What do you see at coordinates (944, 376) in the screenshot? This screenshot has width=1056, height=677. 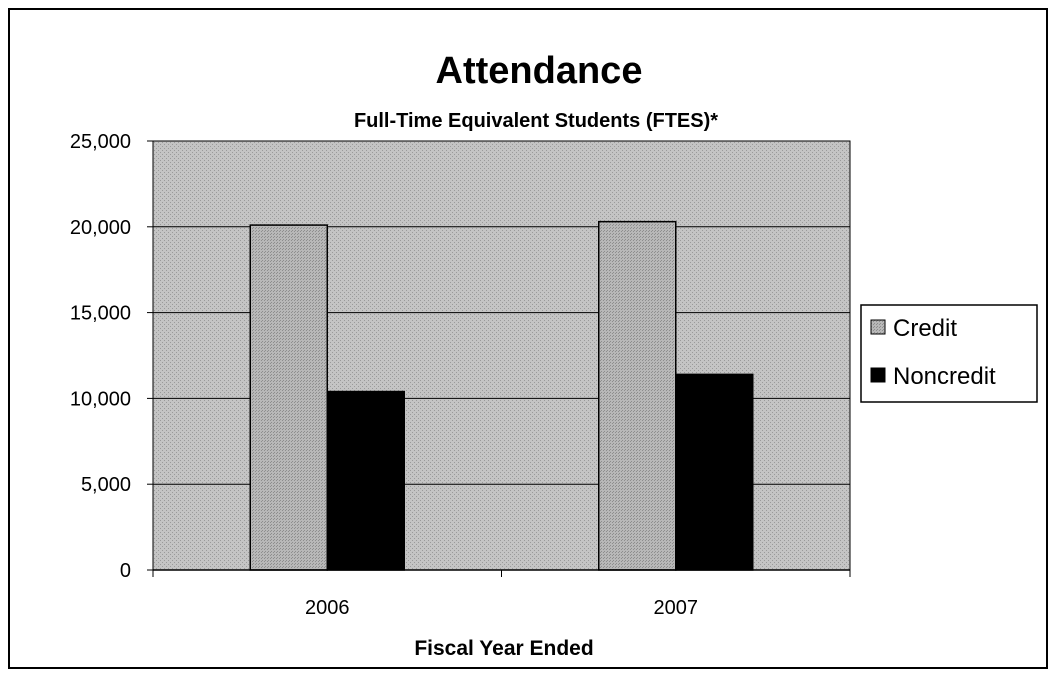 I see `legend-label: Noncredit` at bounding box center [944, 376].